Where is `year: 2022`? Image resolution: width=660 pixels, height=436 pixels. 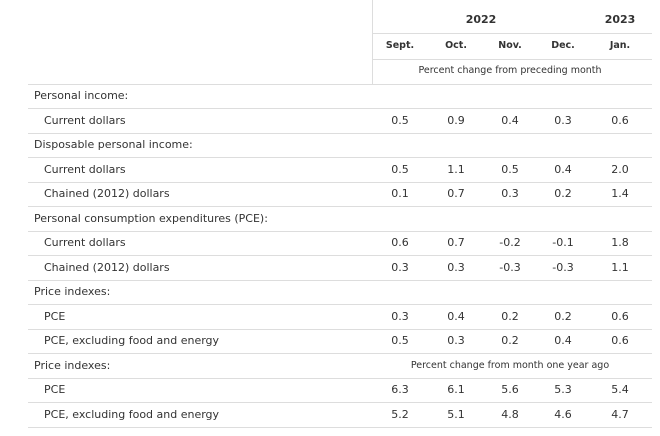
year: 2022 is located at coordinates (481, 19).